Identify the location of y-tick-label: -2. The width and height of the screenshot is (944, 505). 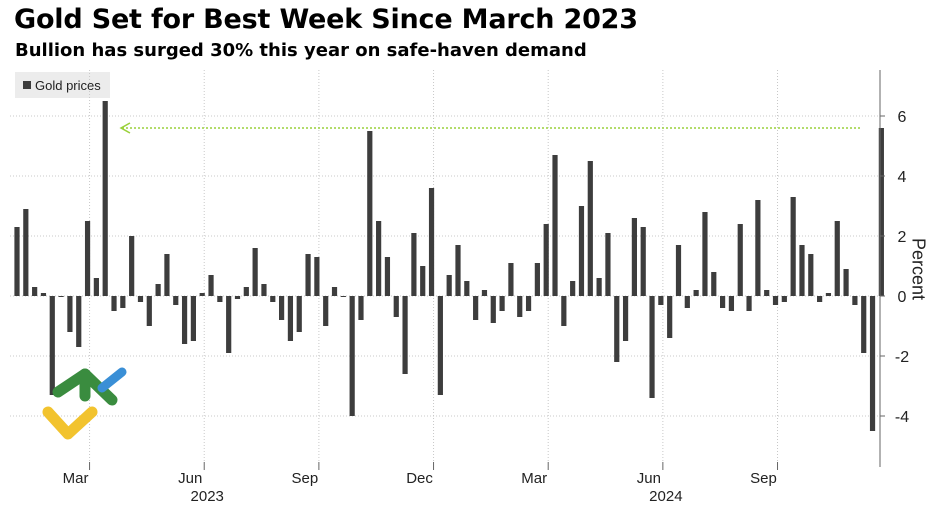
(902, 357).